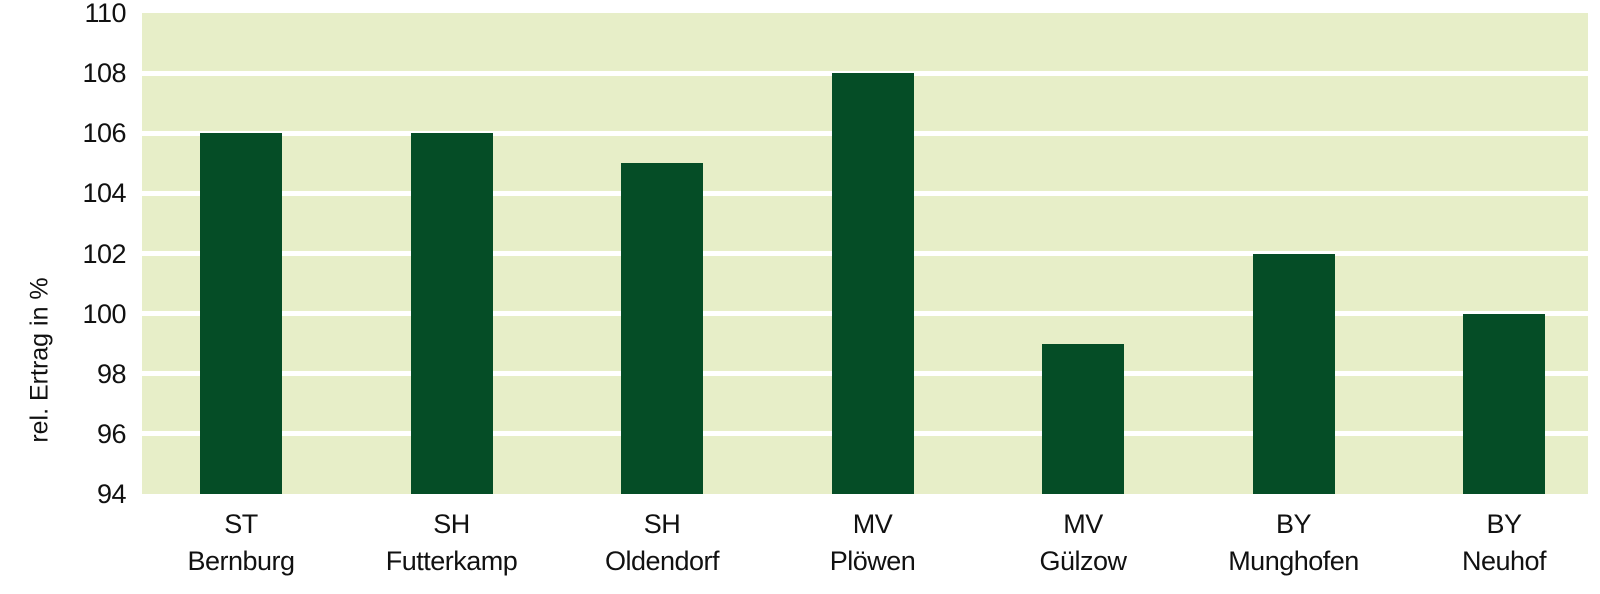  I want to click on bar-sh-futterkamp, so click(451, 313).